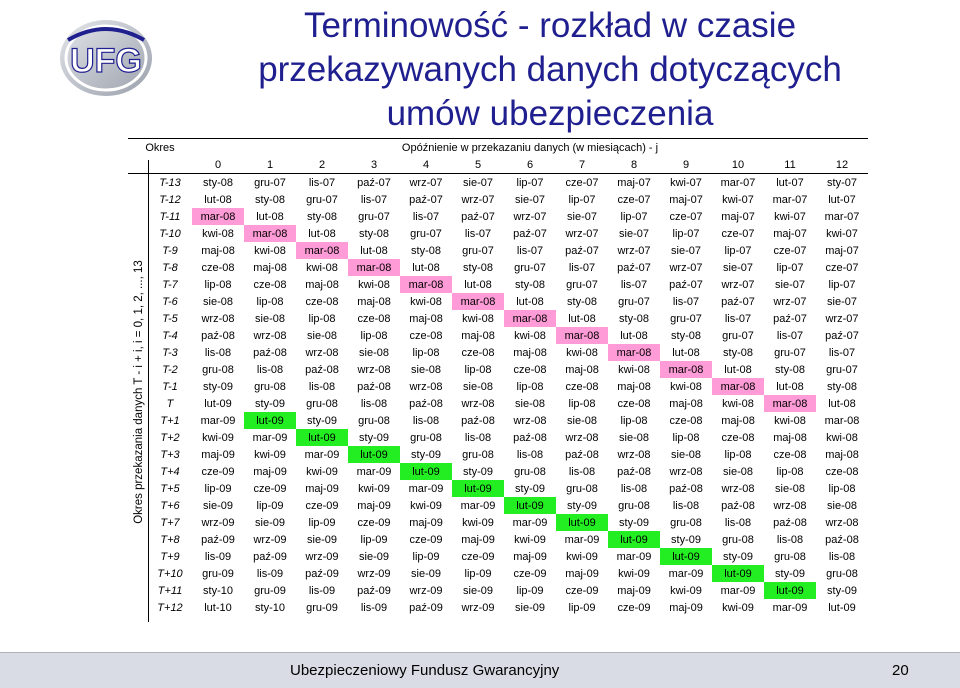  What do you see at coordinates (686, 403) in the screenshot?
I see `table-cell: maj-08` at bounding box center [686, 403].